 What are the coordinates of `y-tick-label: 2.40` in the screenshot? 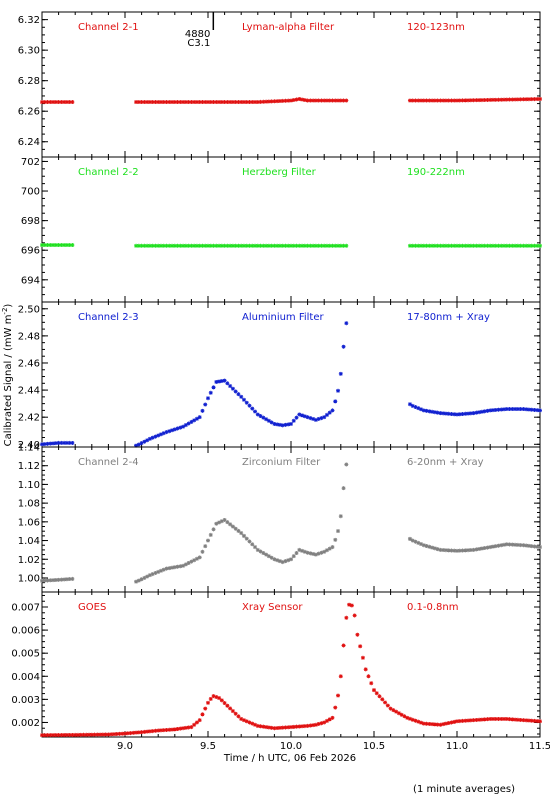 It's located at (29, 445).